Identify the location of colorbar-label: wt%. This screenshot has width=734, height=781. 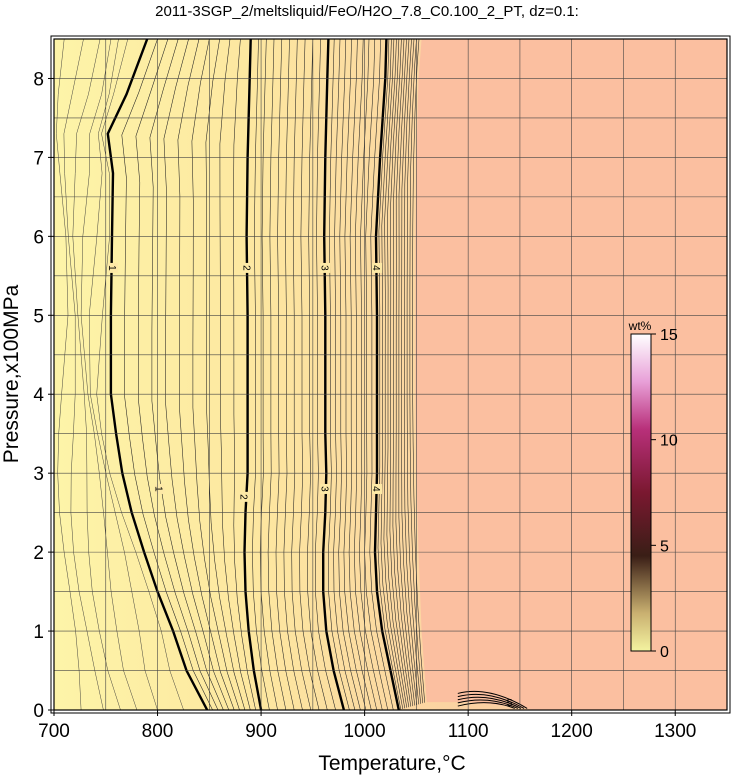
(640, 326).